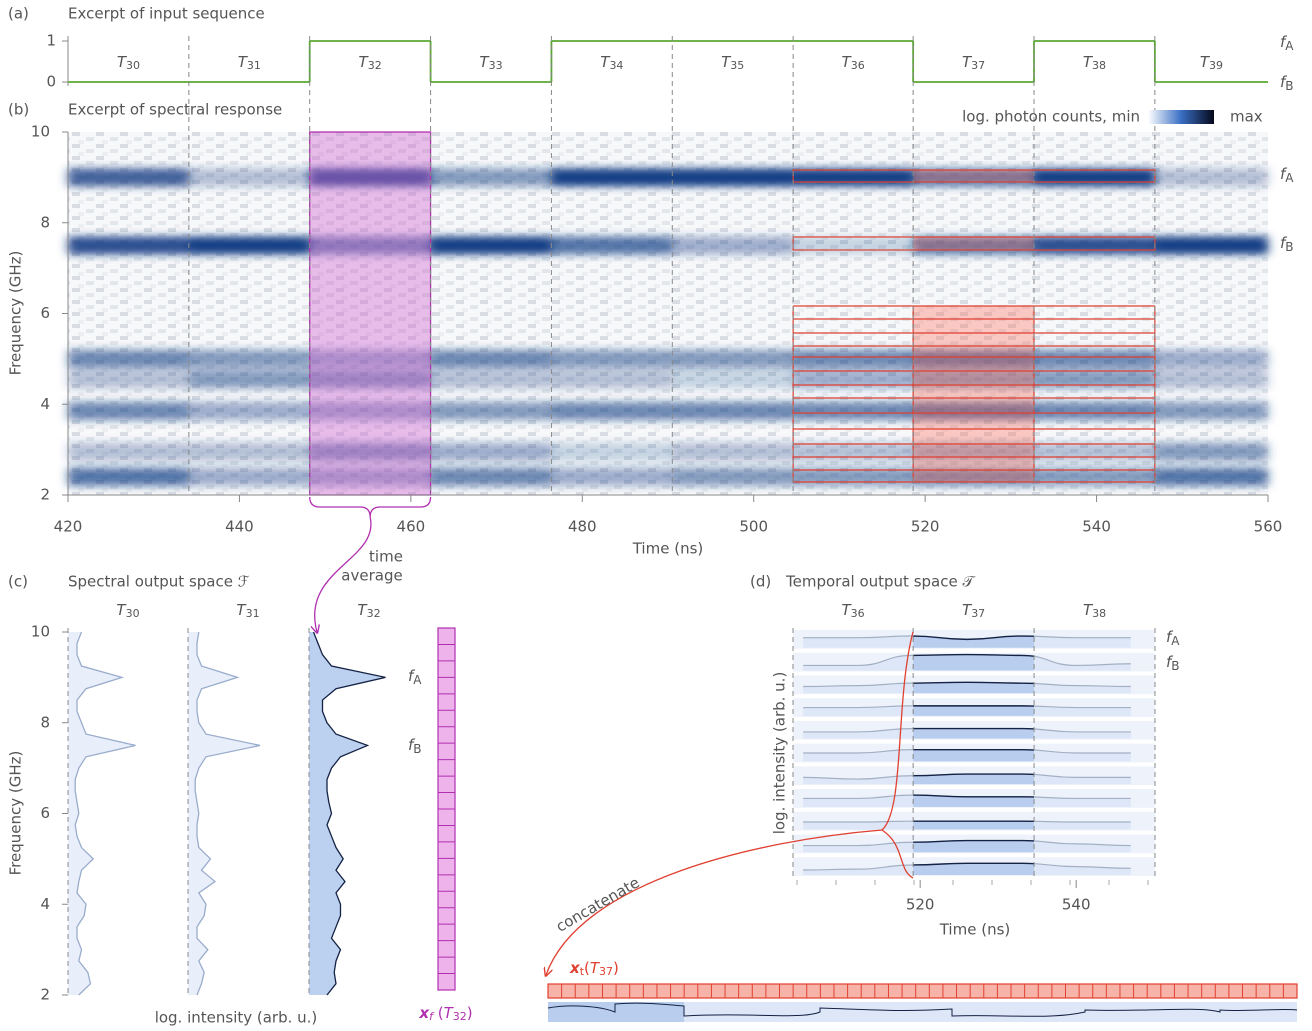 The image size is (1312, 1031). Describe the element at coordinates (973, 176) in the screenshot. I see `highlight-row` at that location.